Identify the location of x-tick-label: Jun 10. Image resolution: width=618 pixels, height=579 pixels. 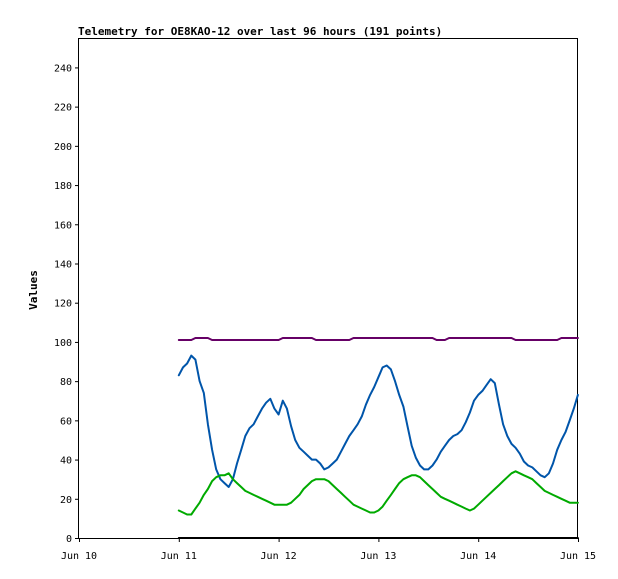
(79, 556).